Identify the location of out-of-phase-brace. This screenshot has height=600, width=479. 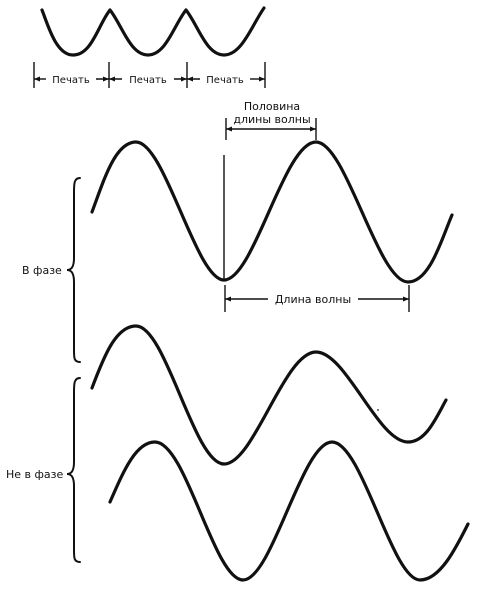
(73, 470).